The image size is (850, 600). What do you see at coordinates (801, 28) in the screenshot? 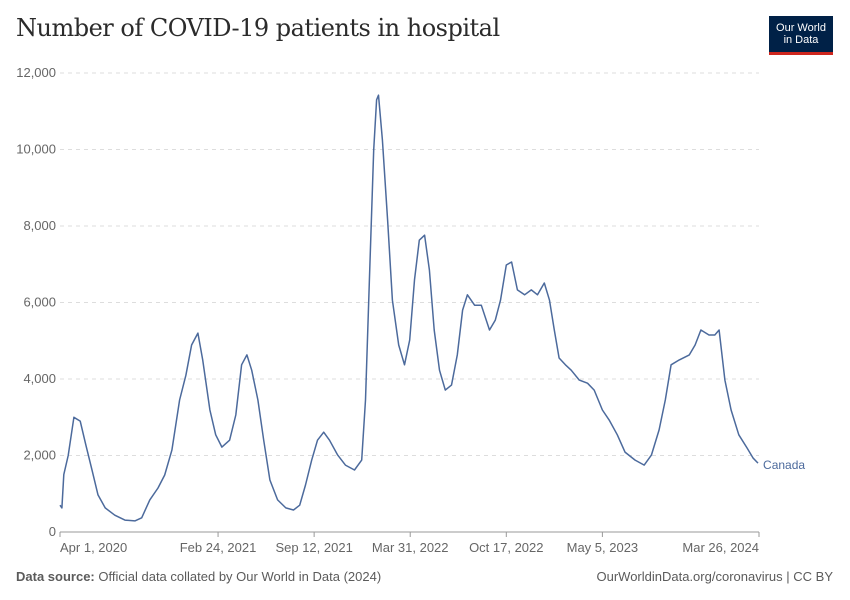
I see `logo-line1: Our World` at bounding box center [801, 28].